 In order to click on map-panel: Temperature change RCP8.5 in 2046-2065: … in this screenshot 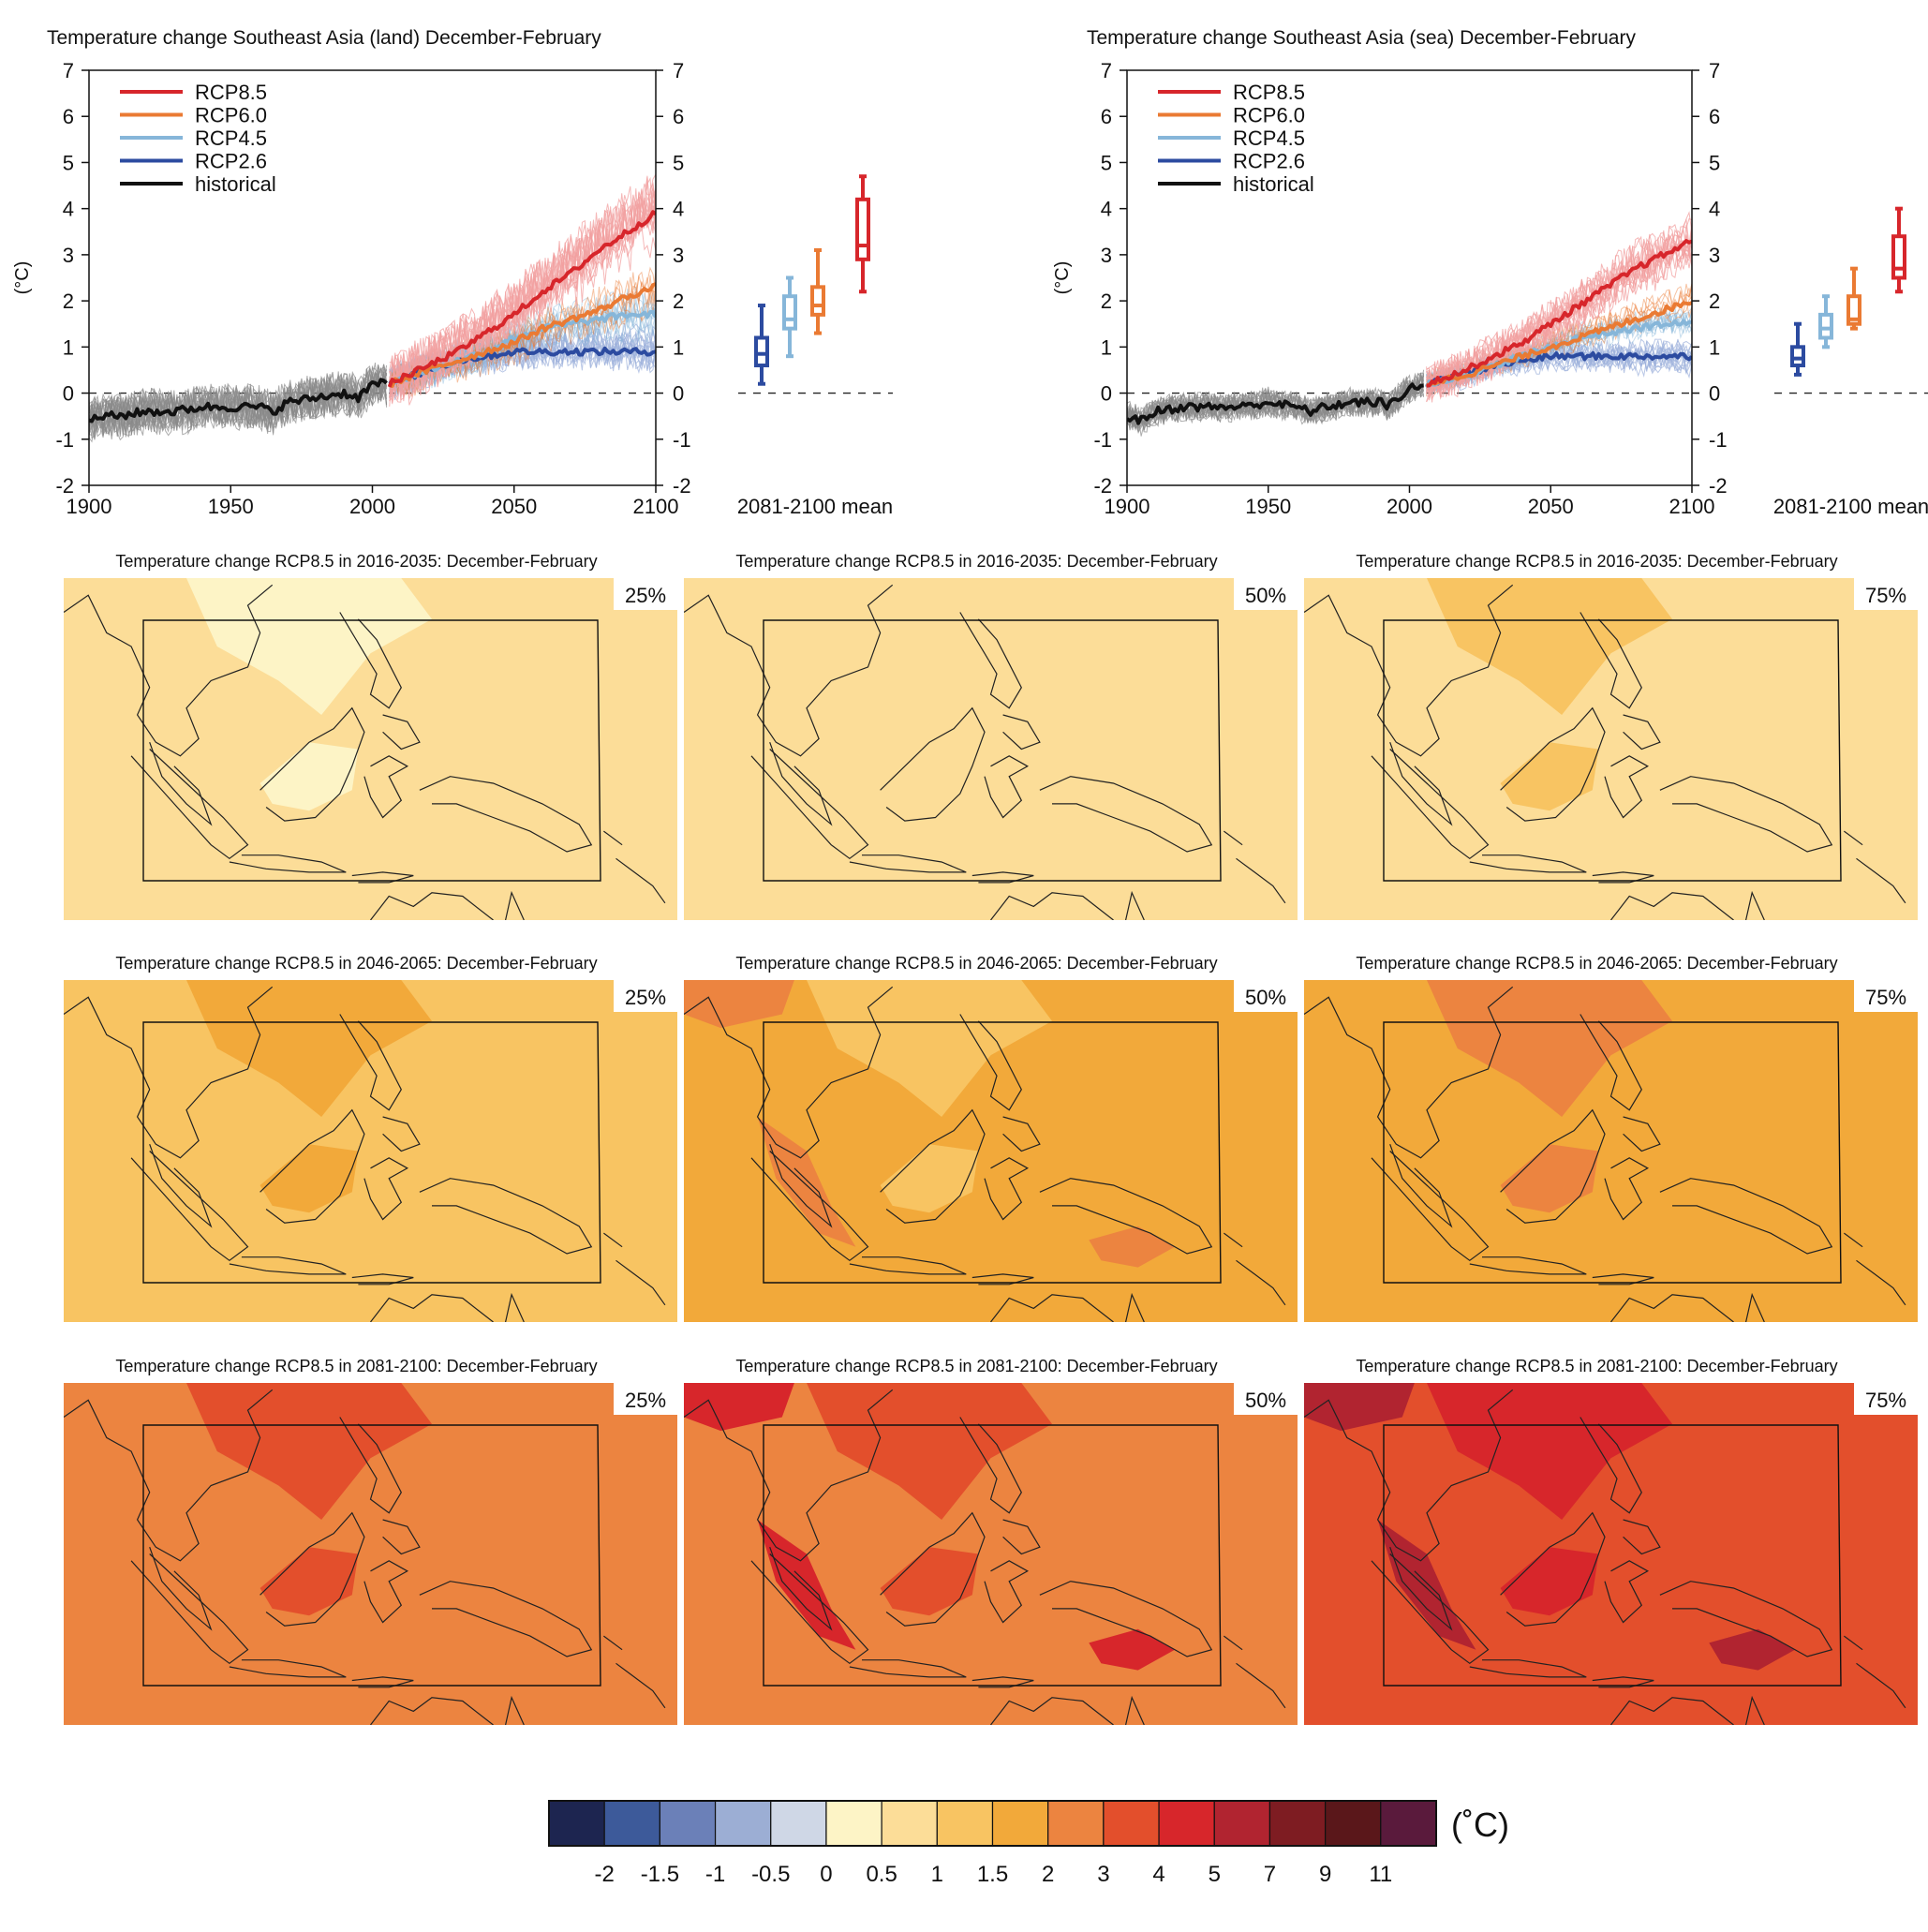, I will do `click(991, 1138)`.